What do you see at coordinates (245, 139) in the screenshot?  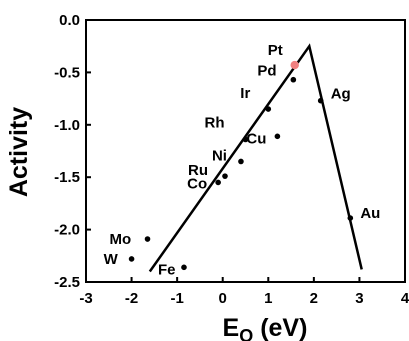 I see `data-point-rh` at bounding box center [245, 139].